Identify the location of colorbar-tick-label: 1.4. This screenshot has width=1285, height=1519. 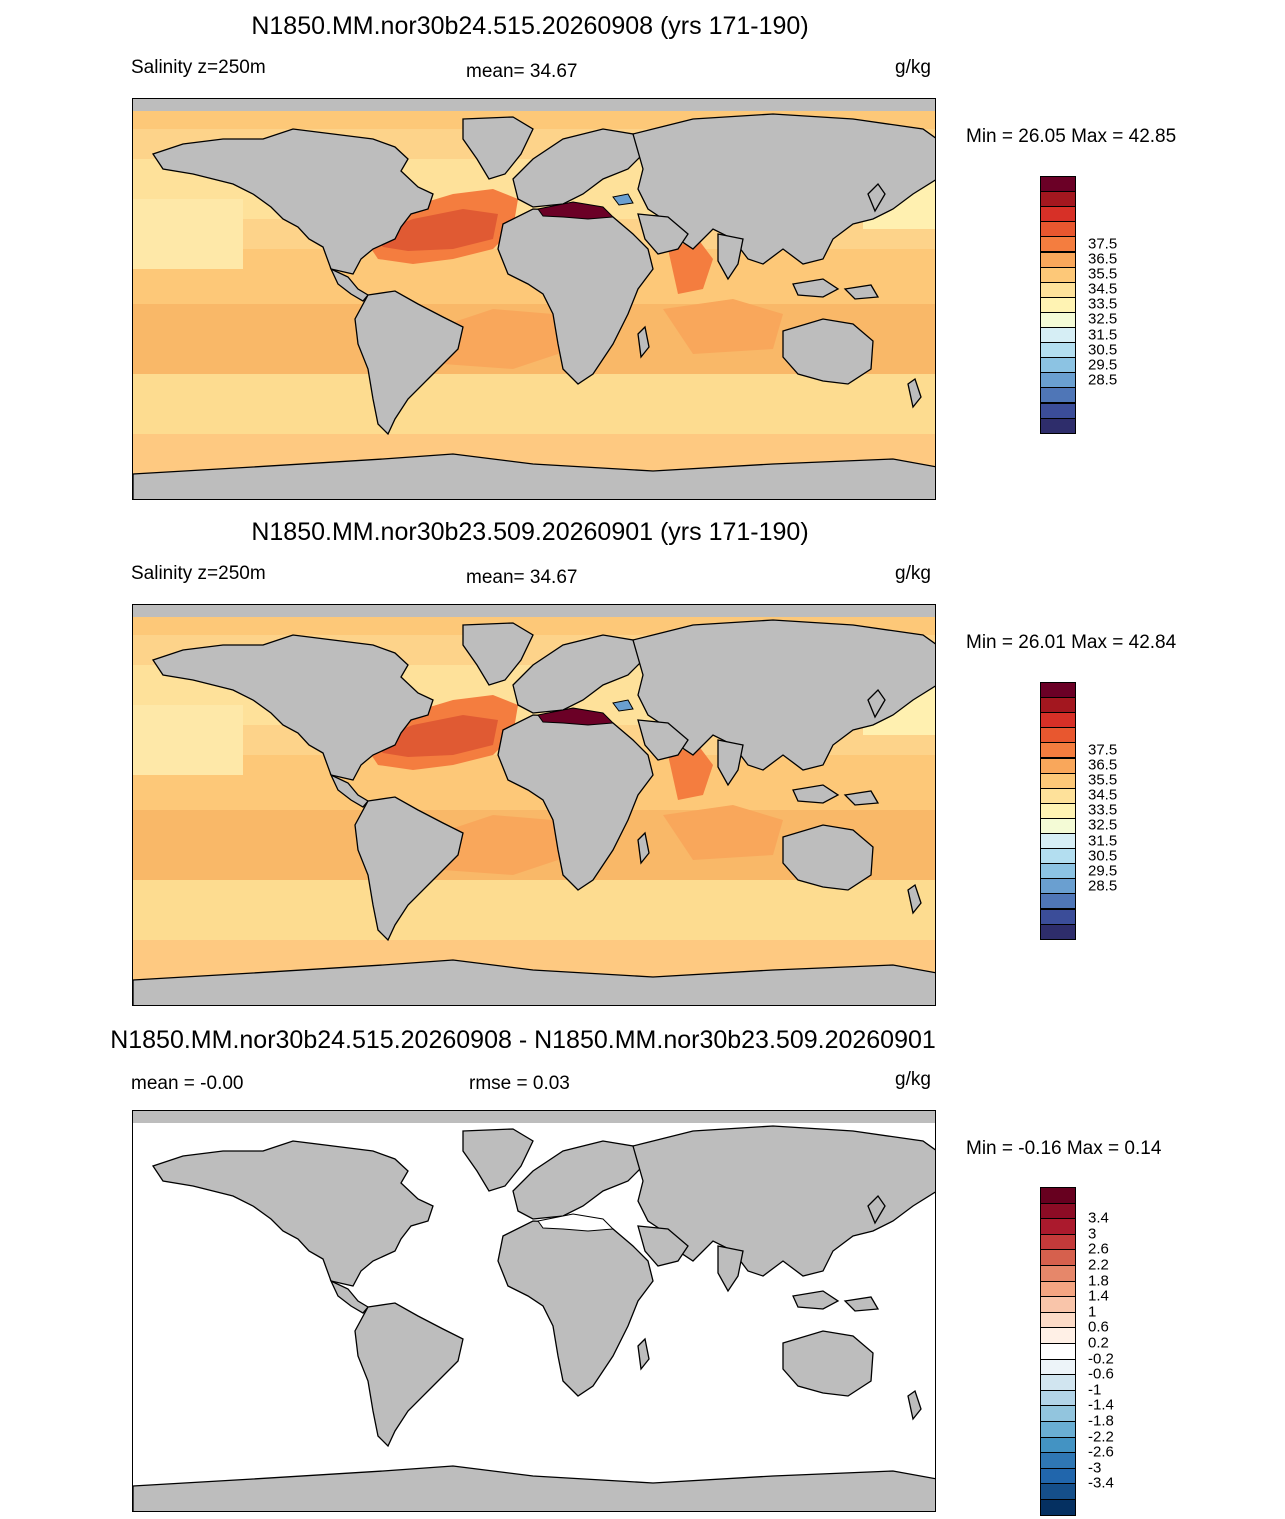
(1098, 1296).